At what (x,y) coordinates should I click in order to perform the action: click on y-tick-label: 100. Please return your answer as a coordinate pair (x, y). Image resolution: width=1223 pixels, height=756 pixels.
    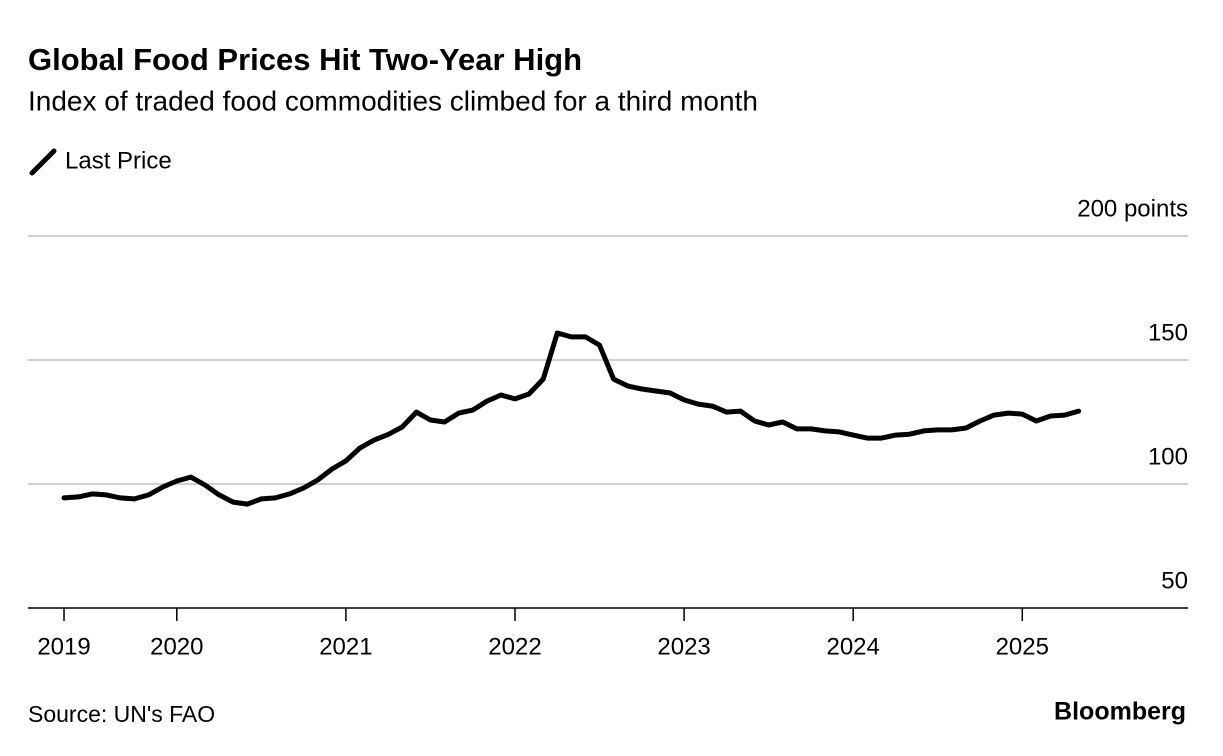
    Looking at the image, I should click on (1168, 456).